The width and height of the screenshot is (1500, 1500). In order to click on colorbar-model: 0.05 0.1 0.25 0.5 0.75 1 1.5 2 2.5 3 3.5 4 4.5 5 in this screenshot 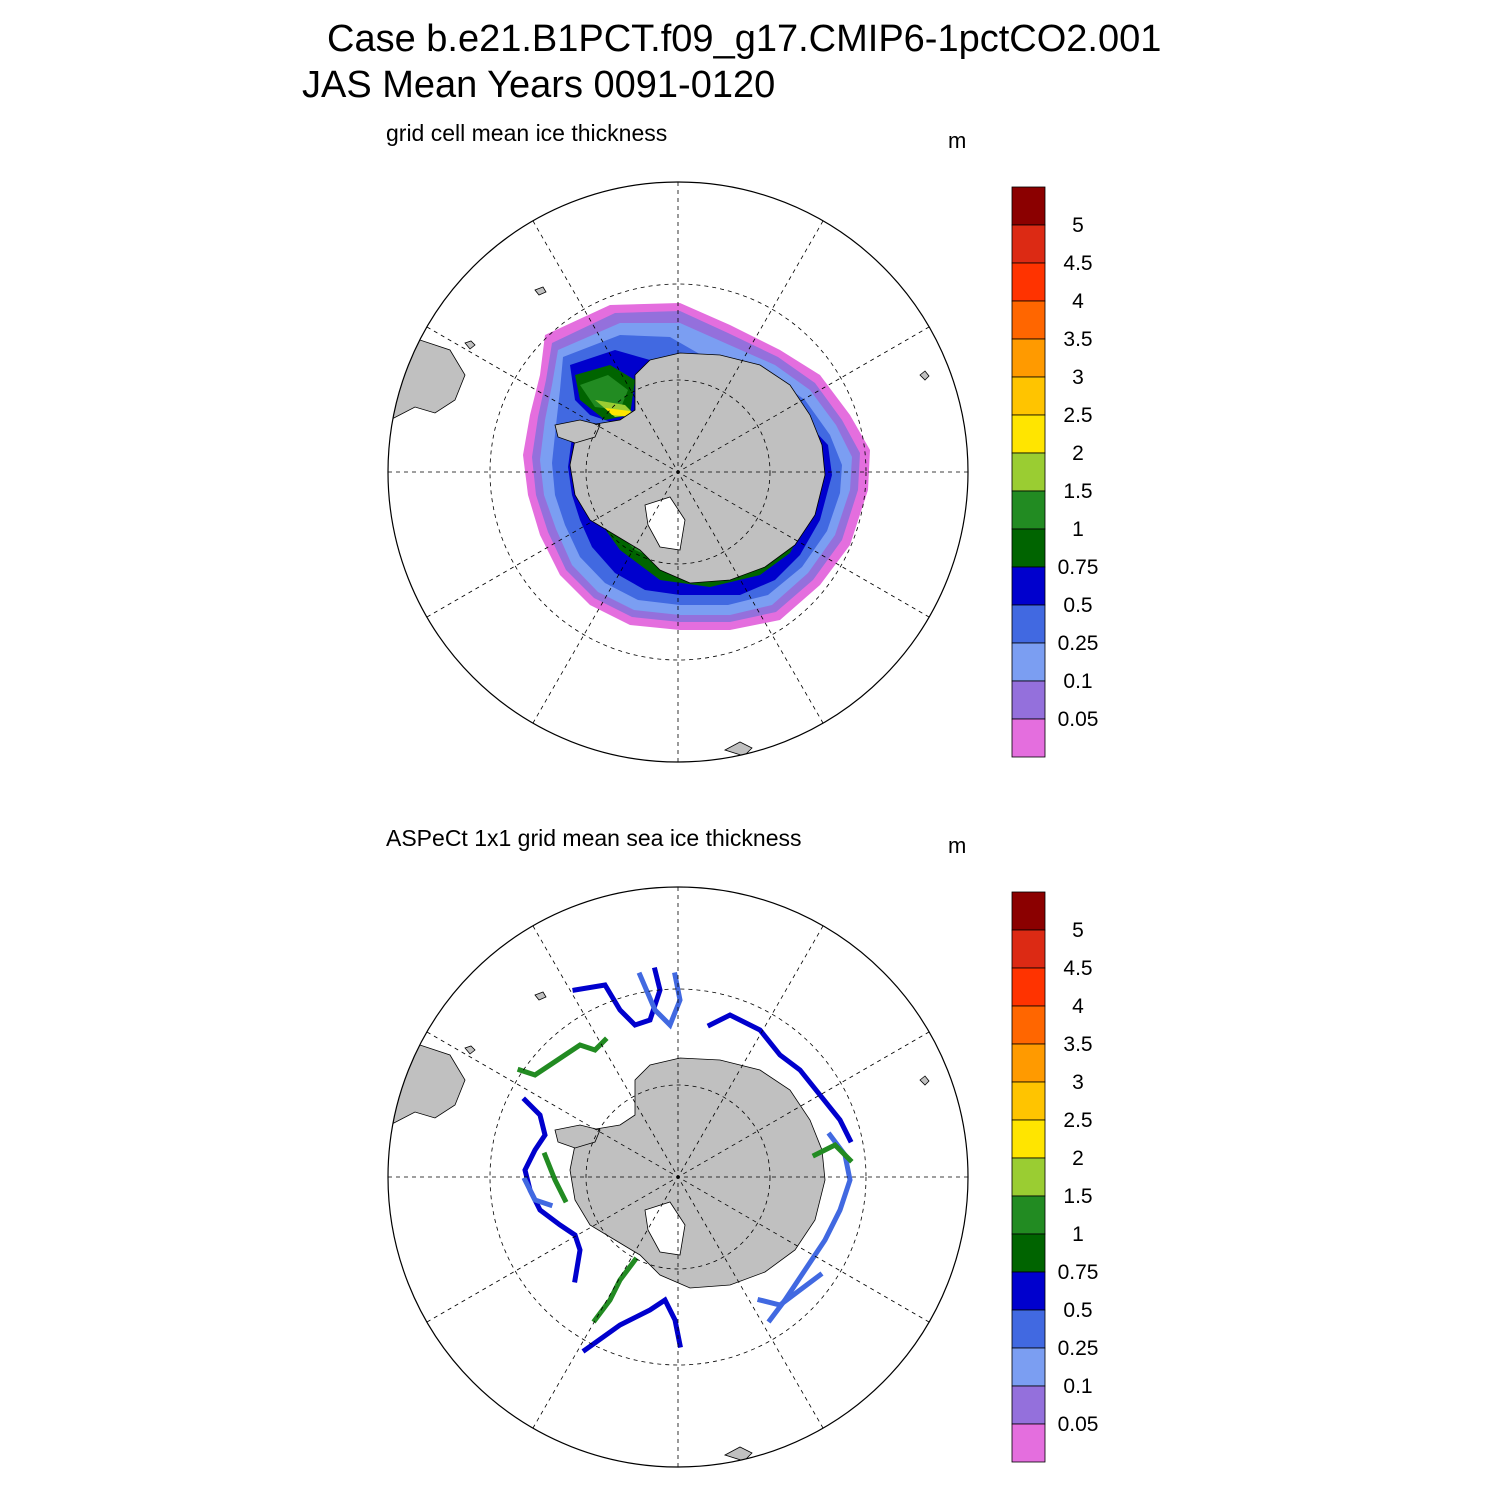, I will do `click(1055, 472)`.